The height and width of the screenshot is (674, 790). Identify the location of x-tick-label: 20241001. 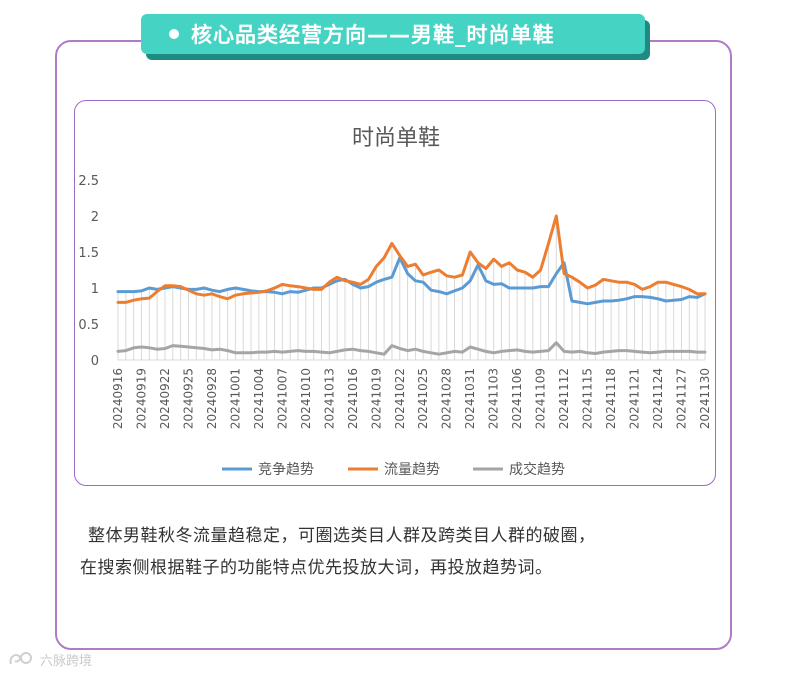
(235, 398).